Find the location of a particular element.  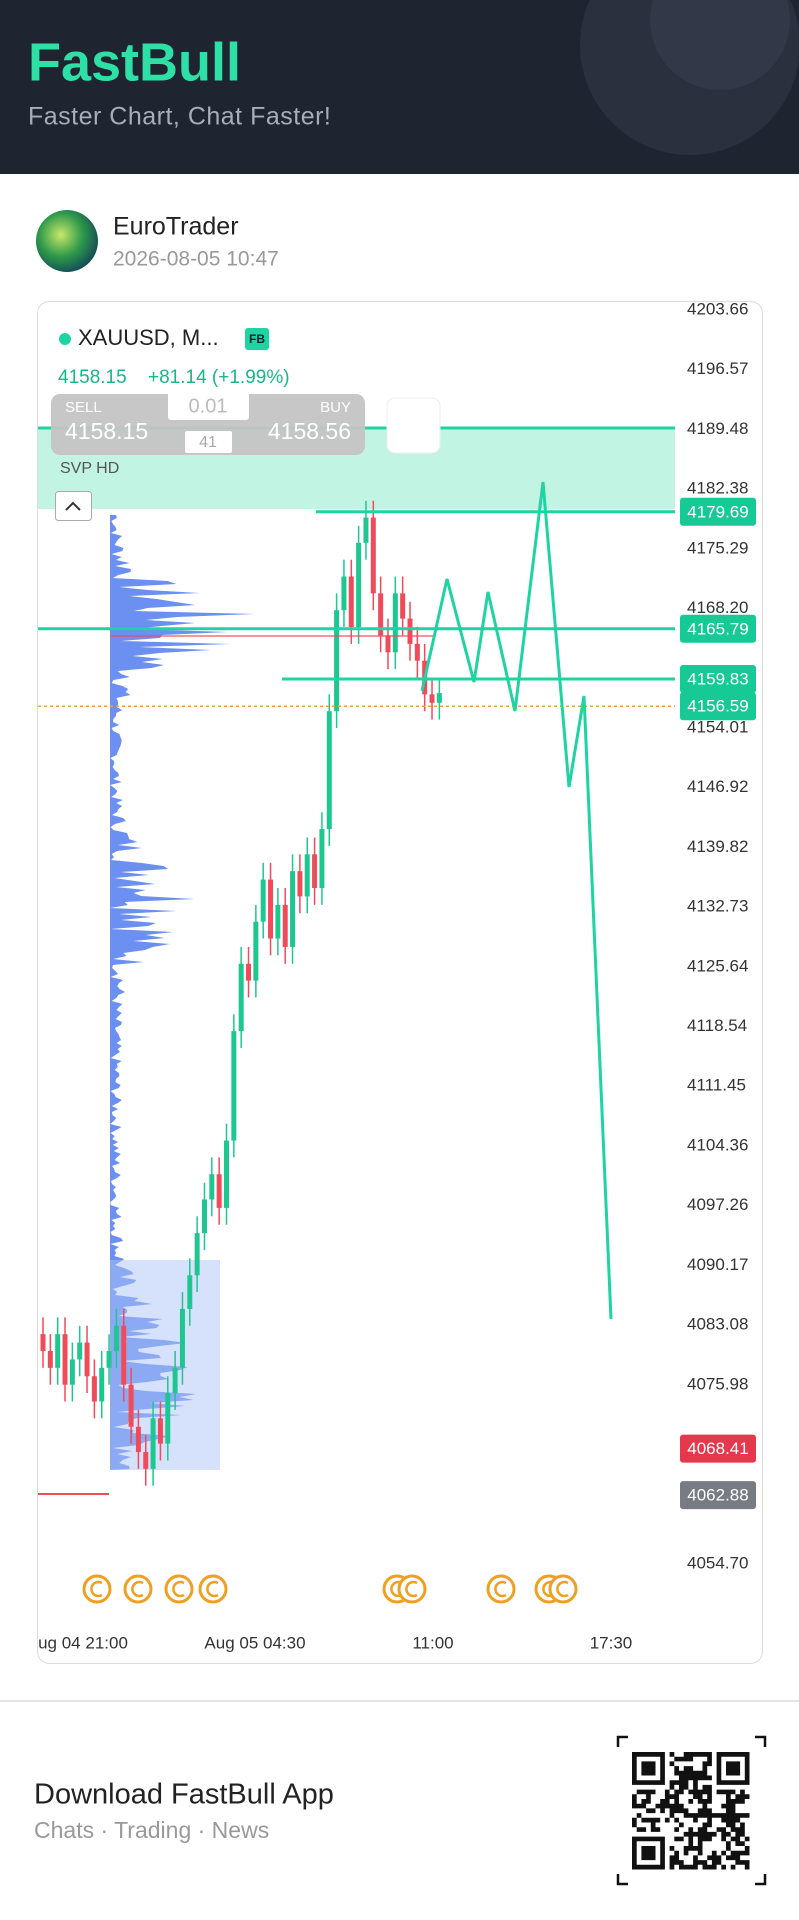

y-tick-label: 4175.29 is located at coordinates (717, 547).